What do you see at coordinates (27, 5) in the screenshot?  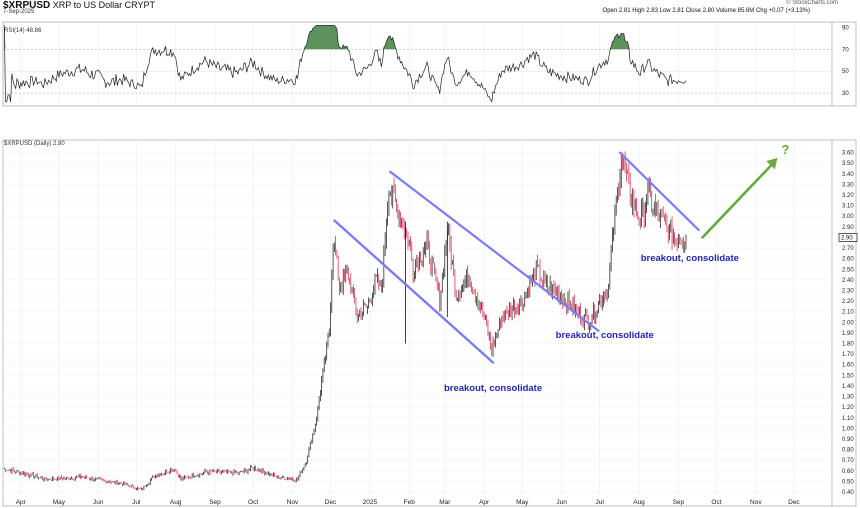 I see `symbol: $XRPUSD` at bounding box center [27, 5].